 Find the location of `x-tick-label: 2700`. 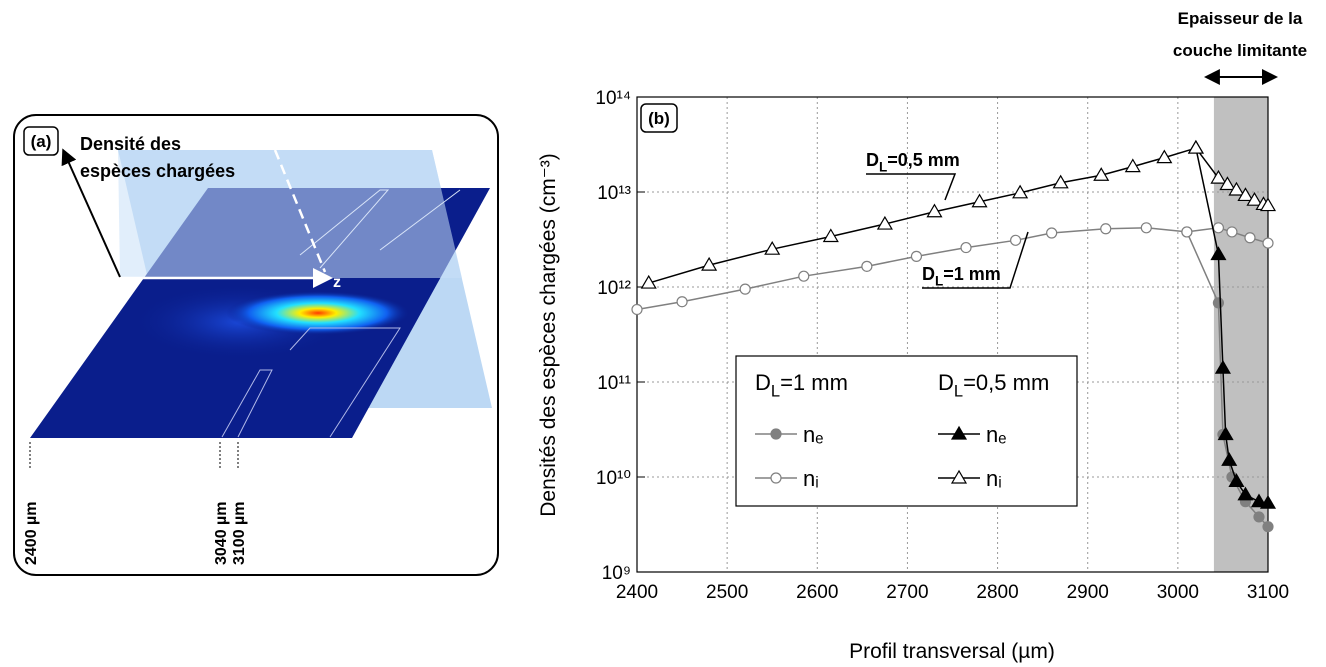

x-tick-label: 2700 is located at coordinates (907, 592).